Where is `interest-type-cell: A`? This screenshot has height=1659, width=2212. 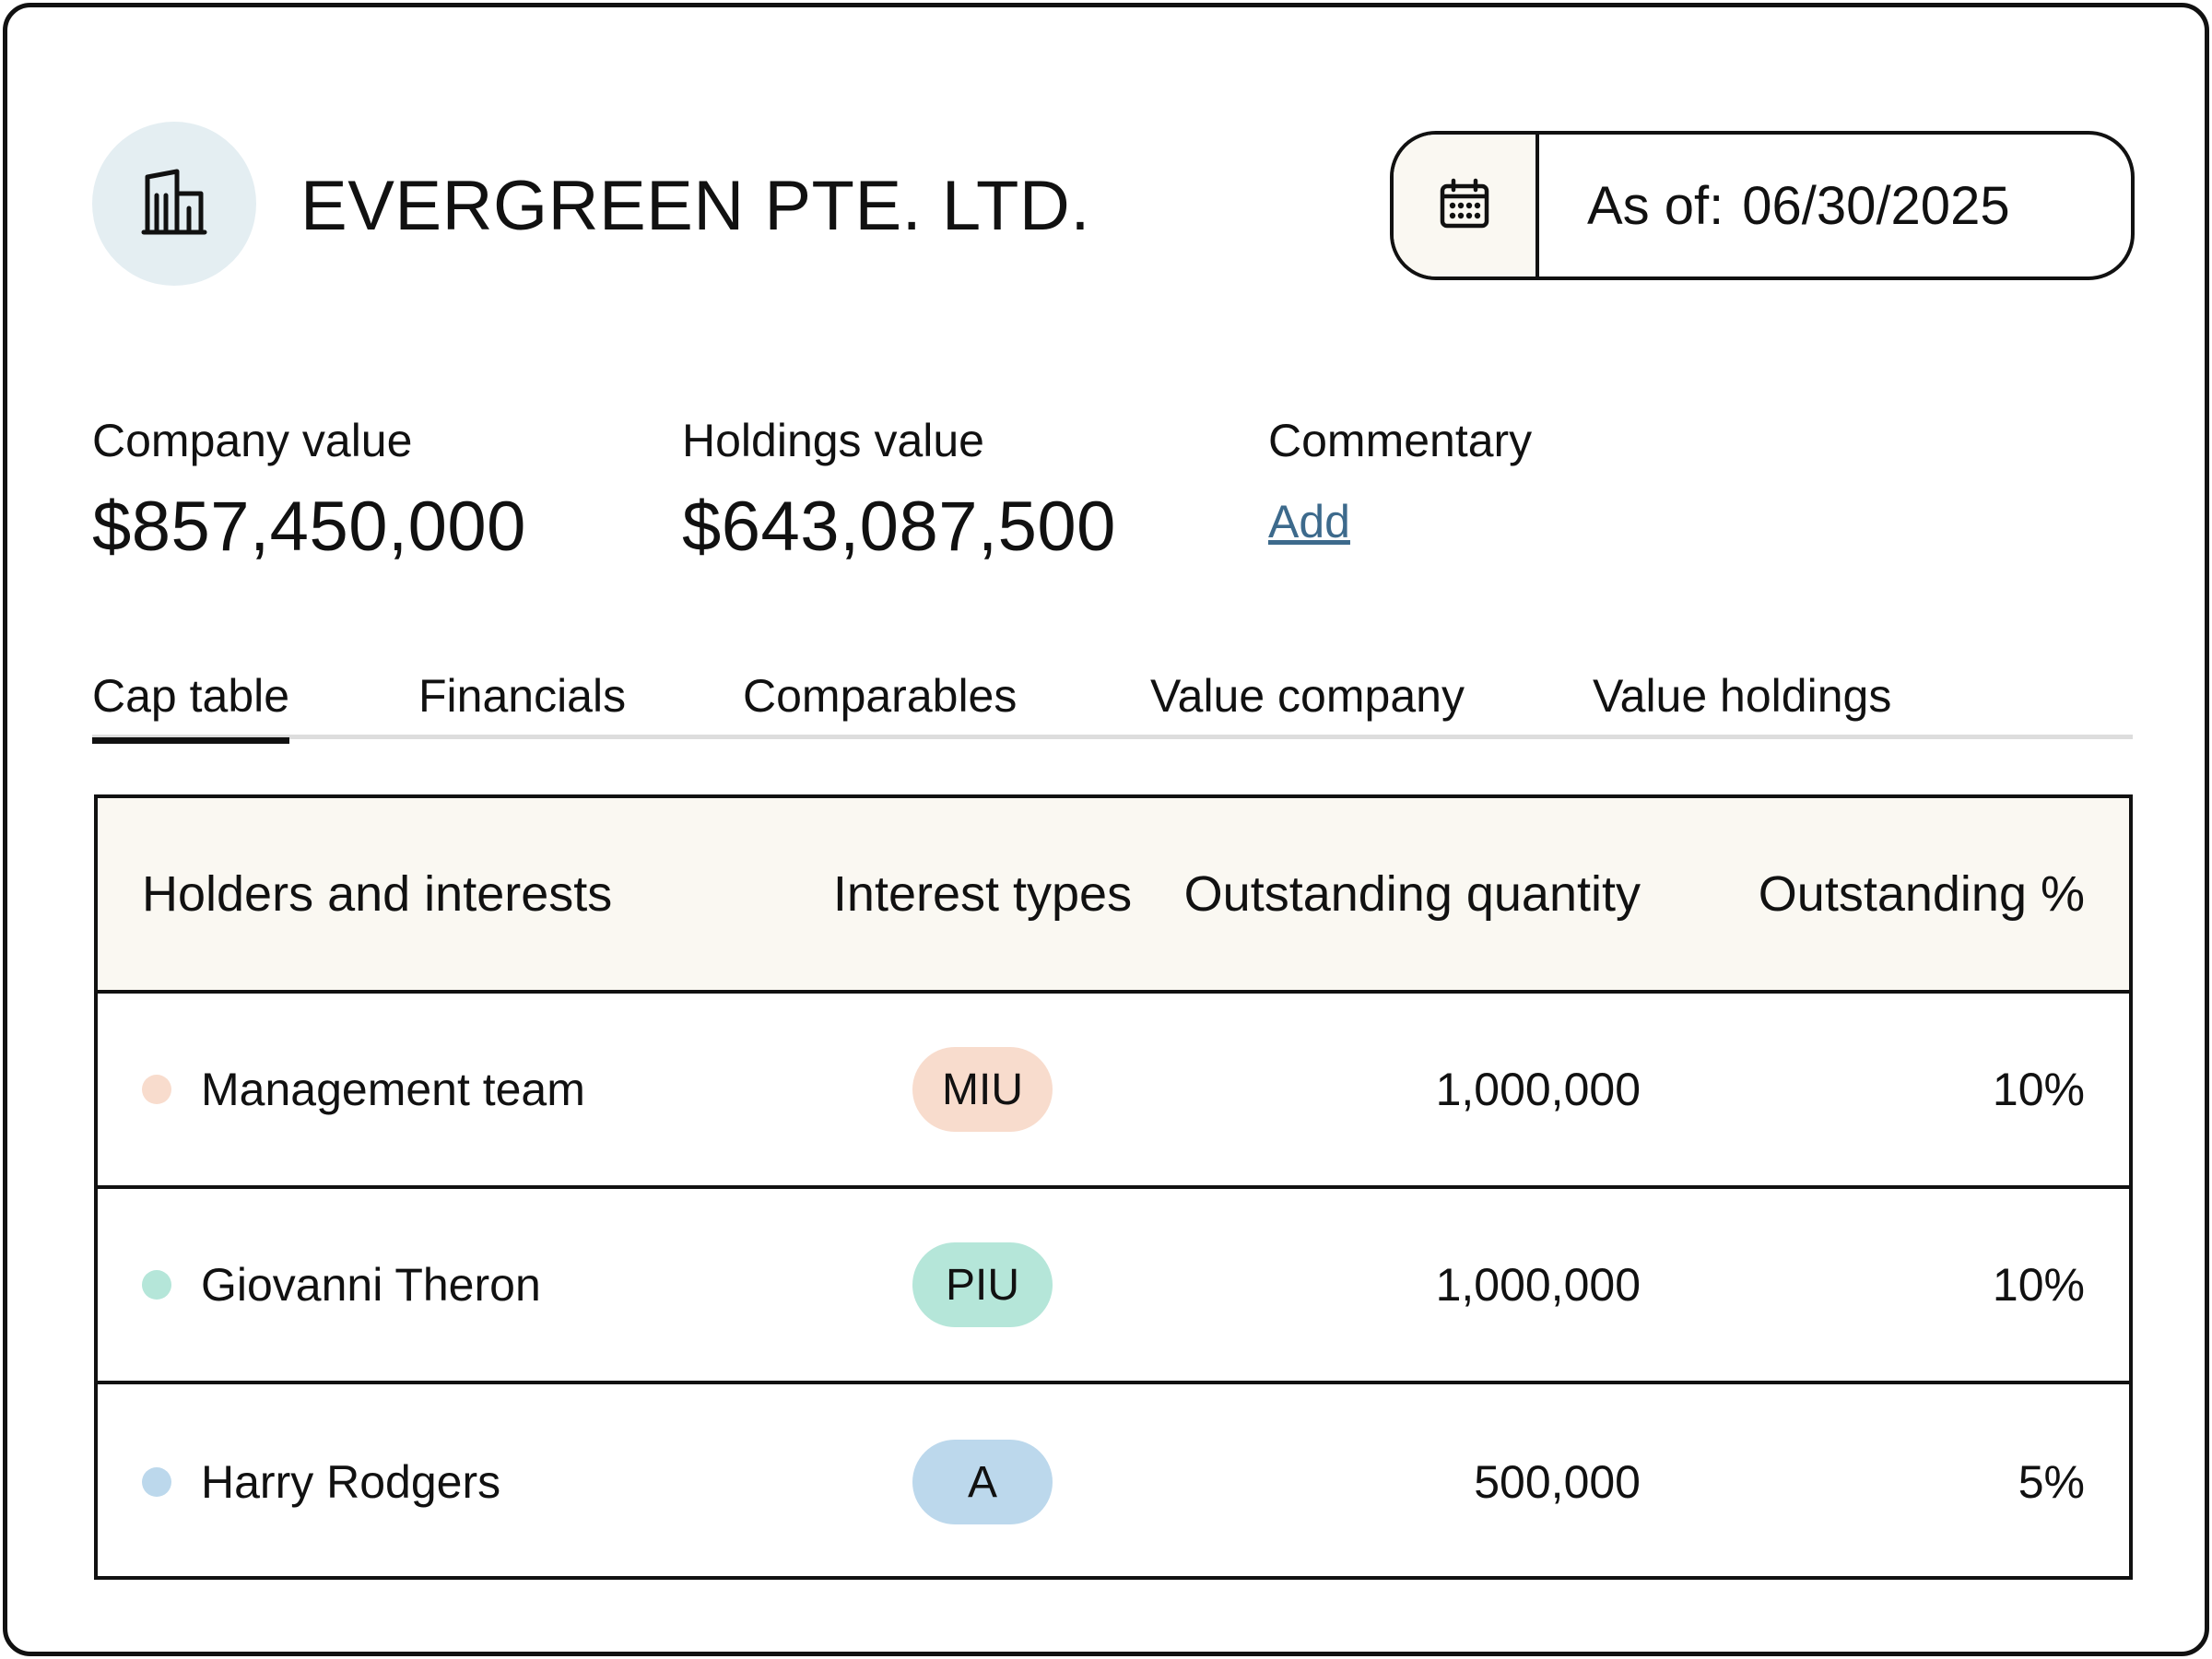
interest-type-cell: A is located at coordinates (982, 1482).